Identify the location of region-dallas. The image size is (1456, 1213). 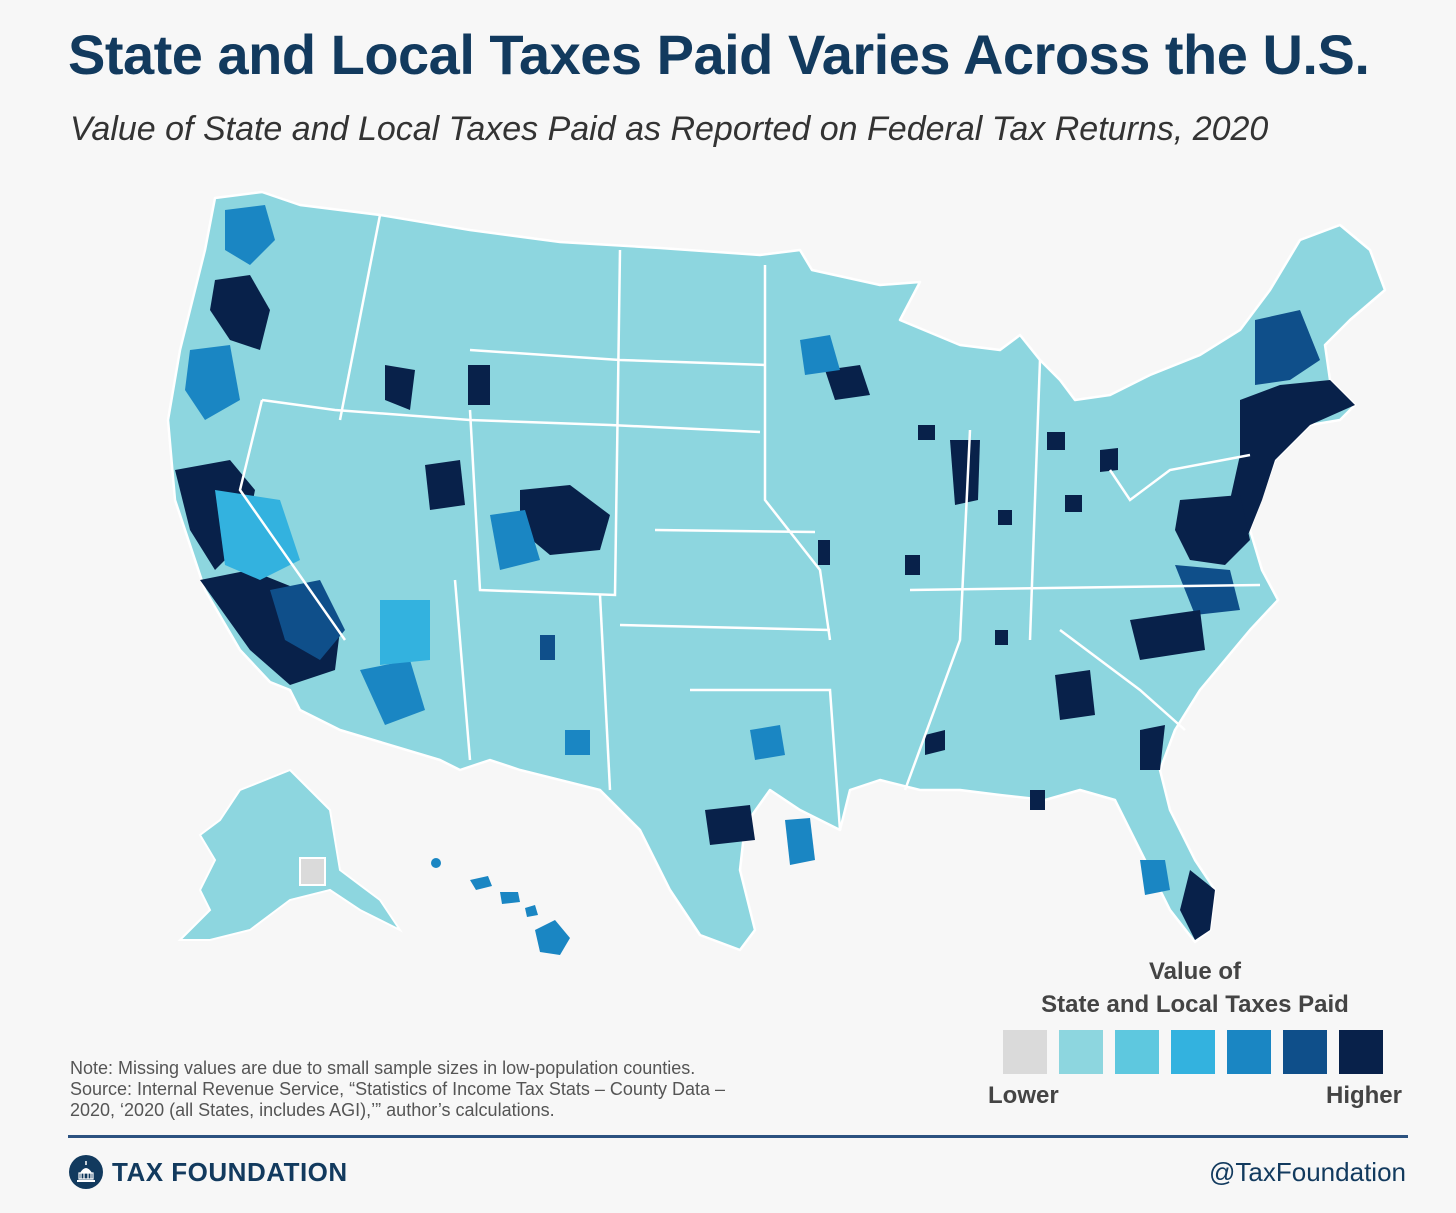
(767, 742).